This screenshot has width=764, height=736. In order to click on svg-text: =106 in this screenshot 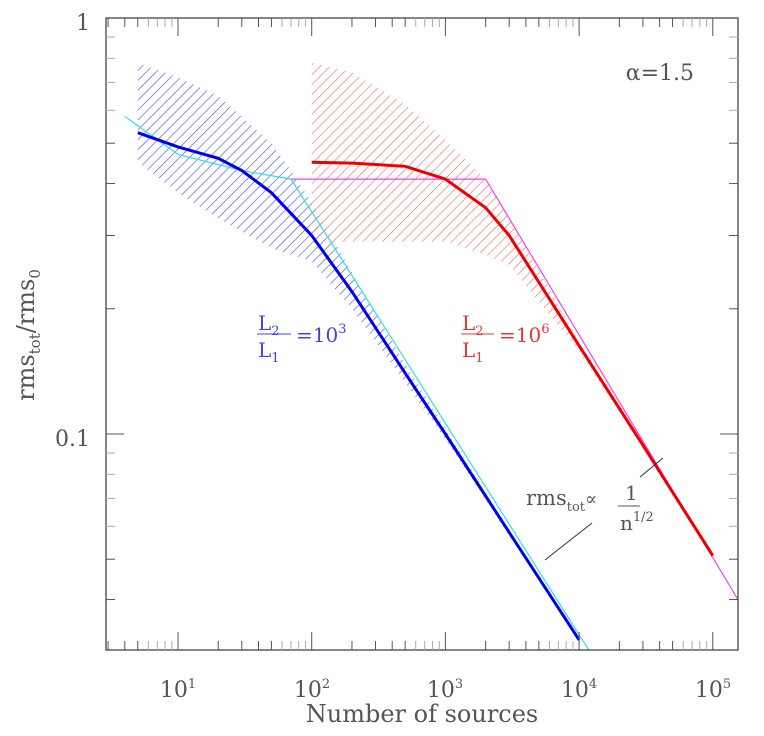, I will do `click(524, 334)`.